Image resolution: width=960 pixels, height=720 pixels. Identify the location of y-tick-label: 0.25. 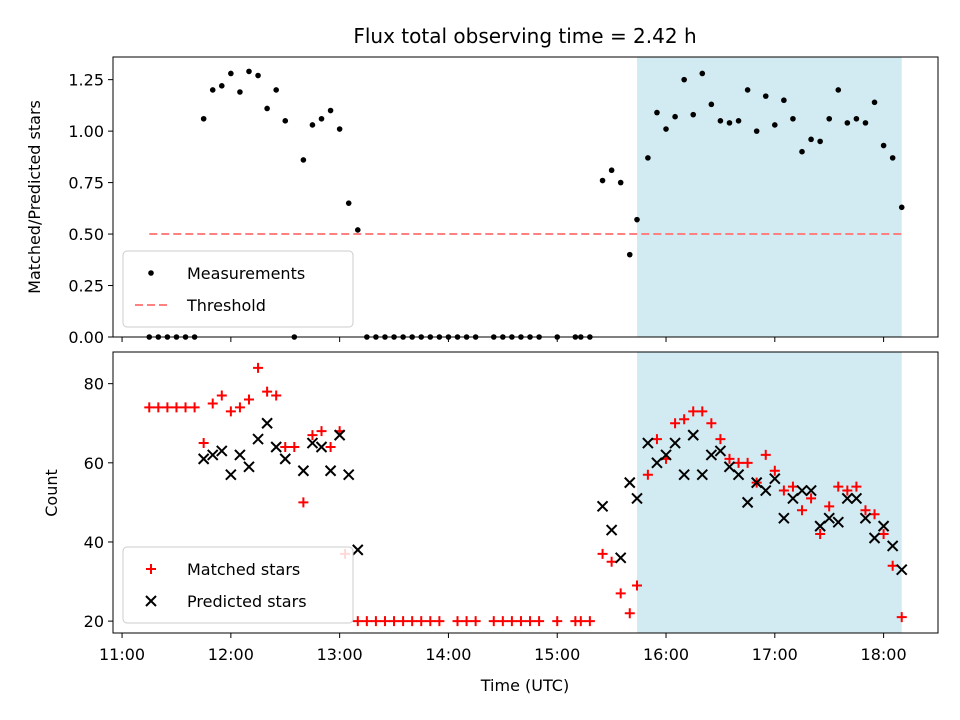
(86, 286).